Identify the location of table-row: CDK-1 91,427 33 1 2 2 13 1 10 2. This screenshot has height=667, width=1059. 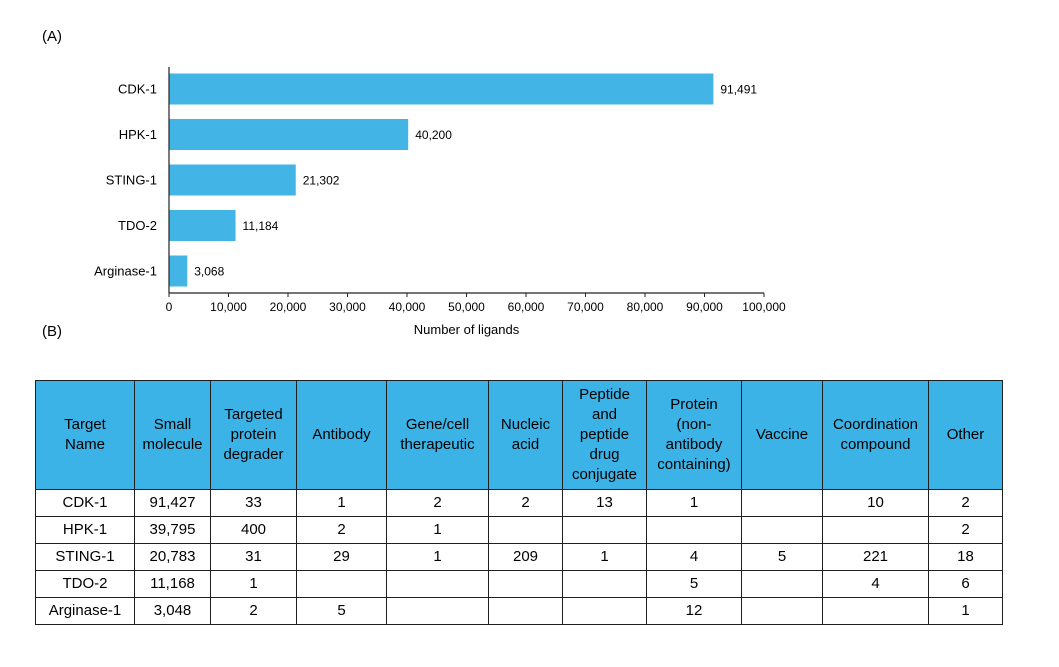
(519, 503).